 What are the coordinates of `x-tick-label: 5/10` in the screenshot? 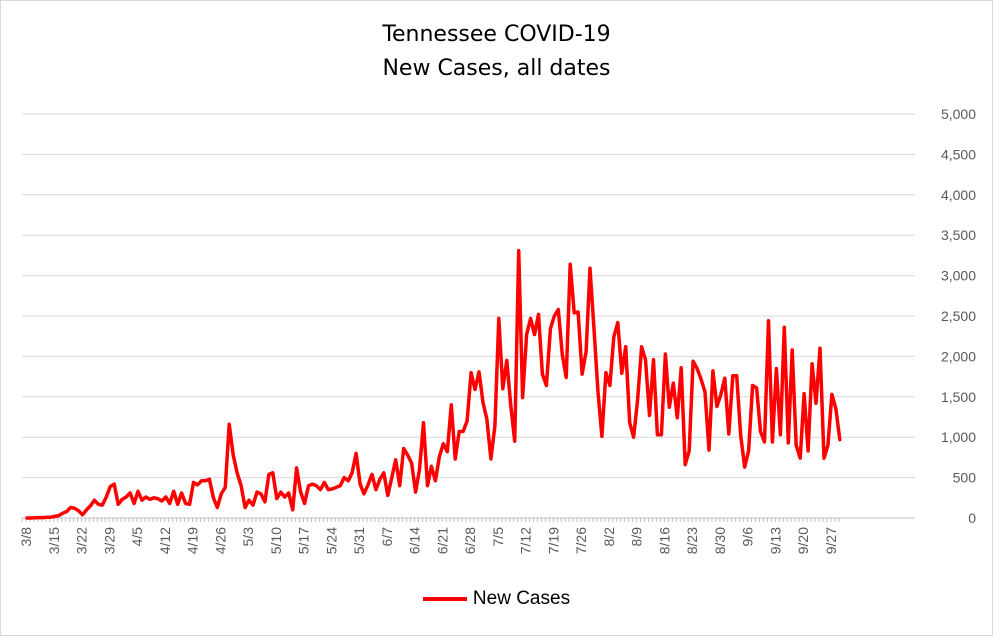 It's located at (276, 540).